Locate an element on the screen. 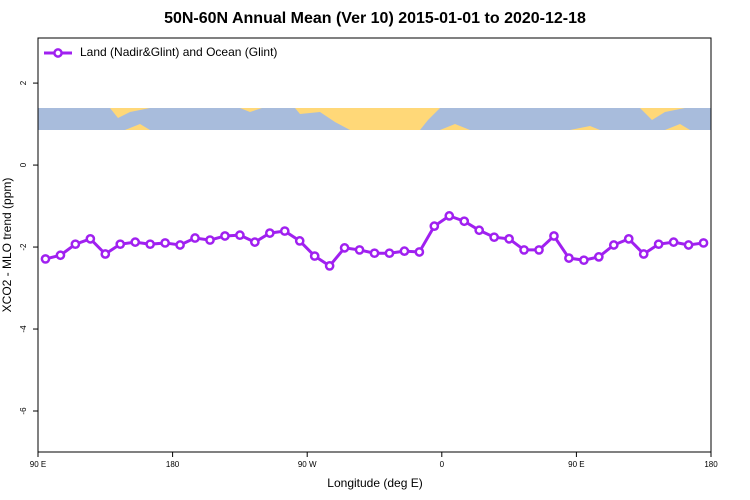  series-line is located at coordinates (374, 241).